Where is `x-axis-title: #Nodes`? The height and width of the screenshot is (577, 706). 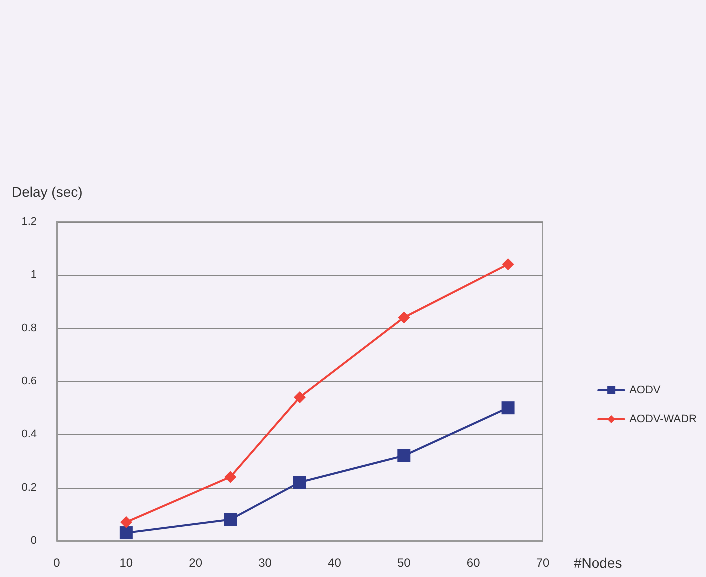
x-axis-title: #Nodes is located at coordinates (598, 563).